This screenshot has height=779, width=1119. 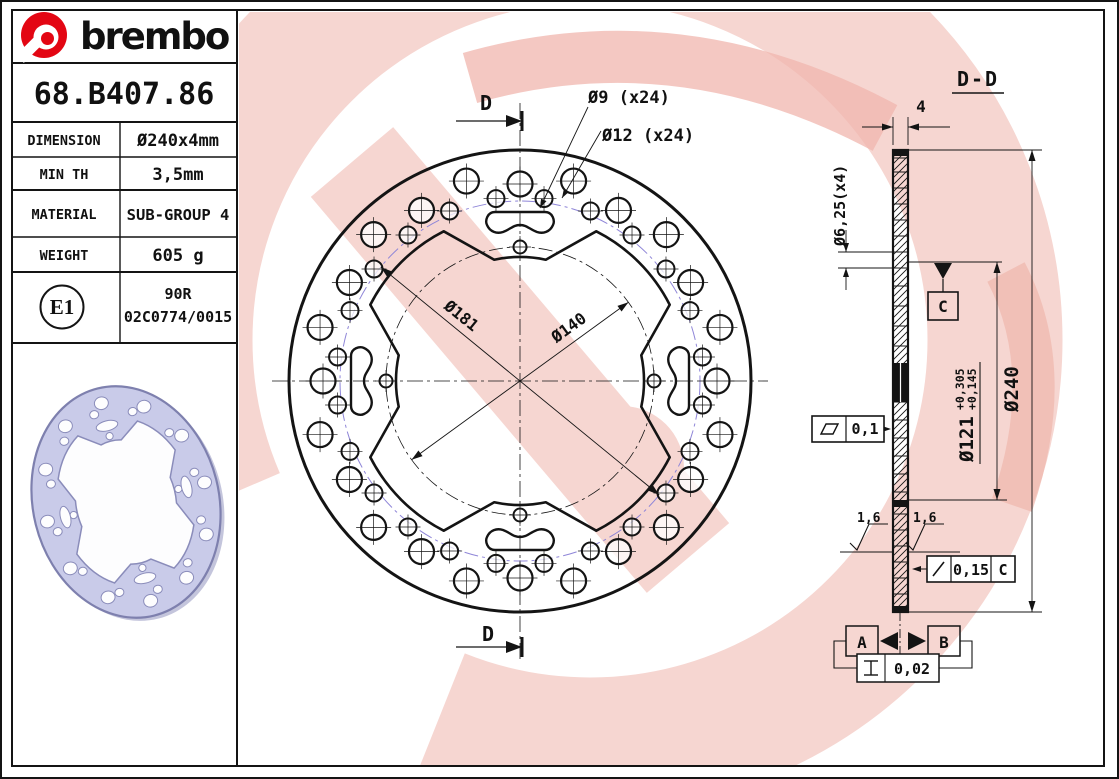 What do you see at coordinates (900, 381) in the screenshot?
I see `section-bar-outline` at bounding box center [900, 381].